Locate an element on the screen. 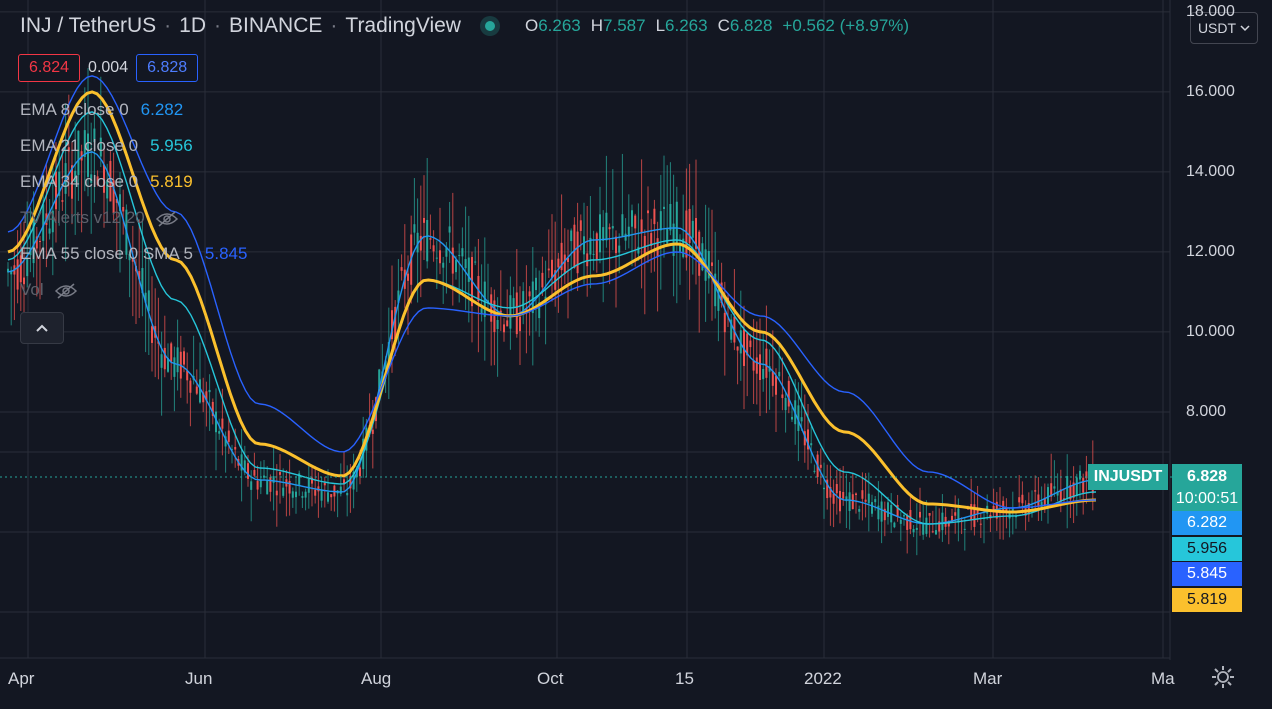 This screenshot has width=1272, height=709. legend-row: EMA 8 close 0 6.282 is located at coordinates (101, 110).